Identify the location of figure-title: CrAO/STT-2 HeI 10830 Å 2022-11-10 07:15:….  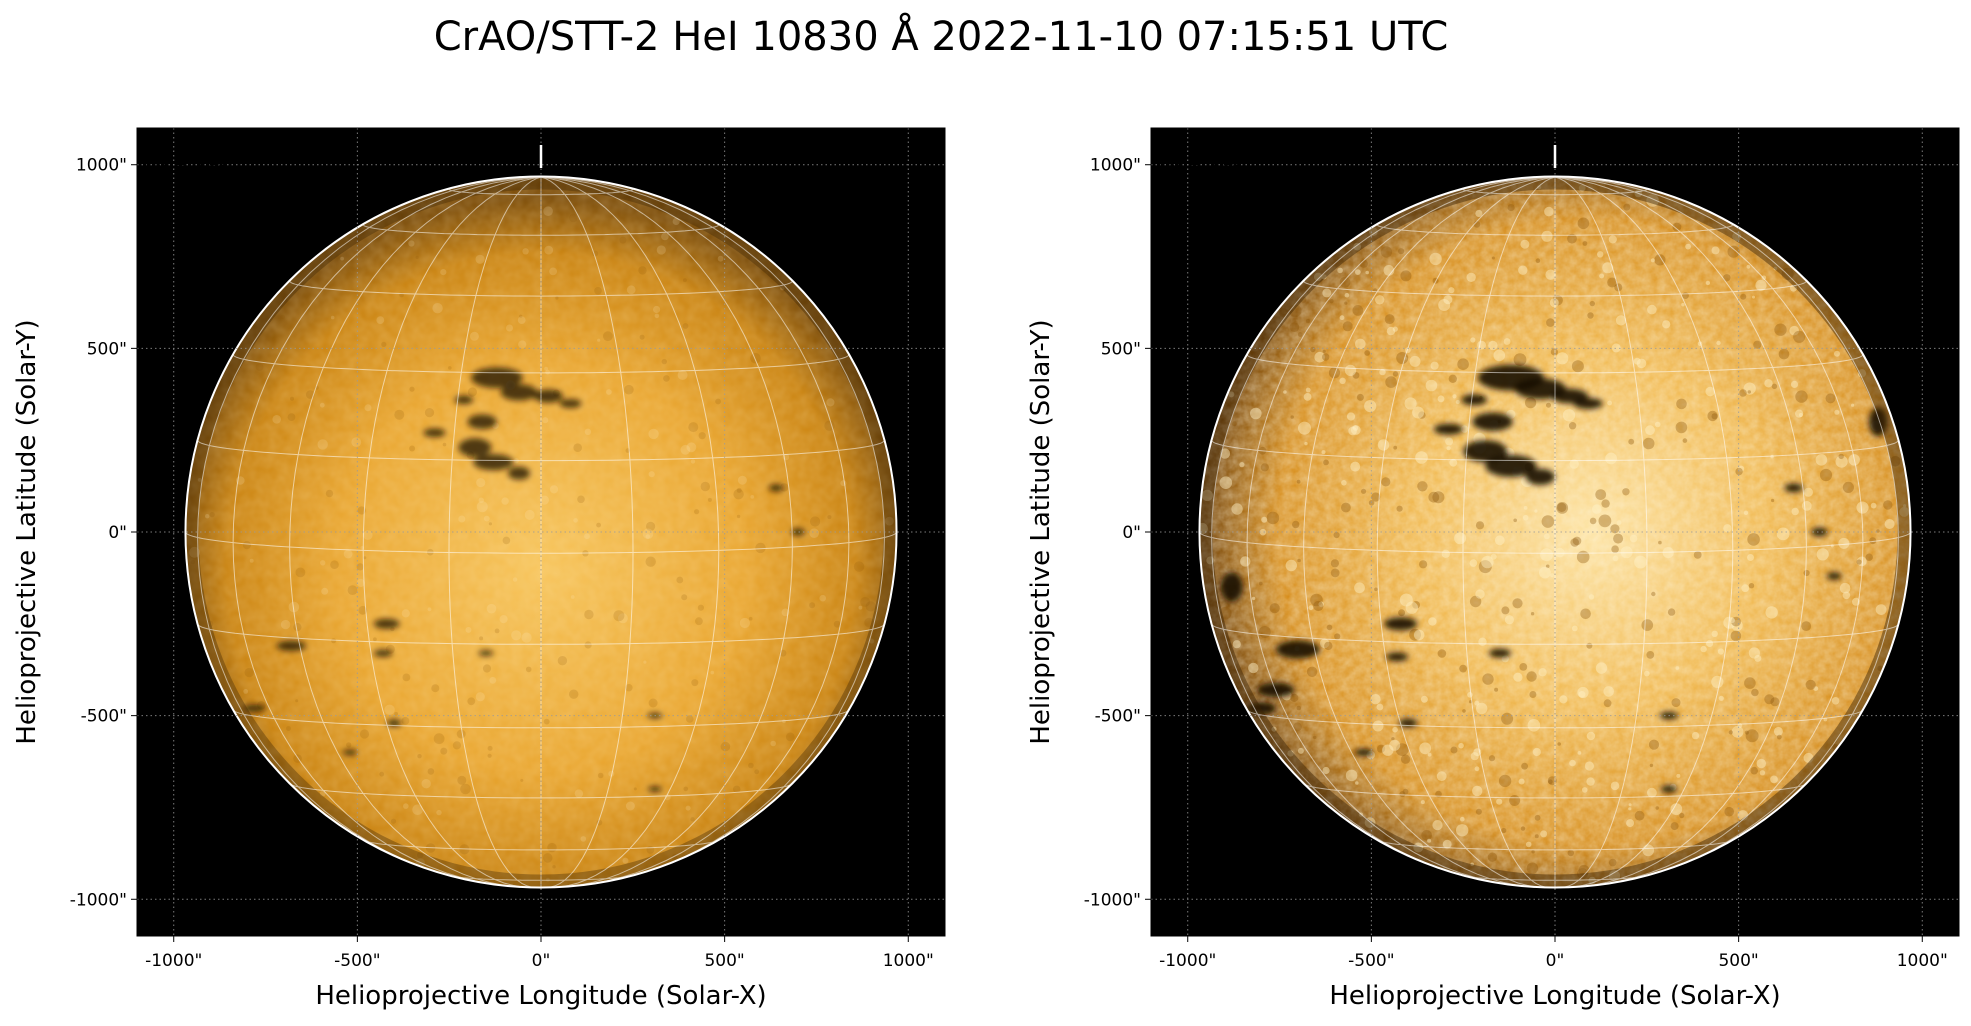
(941, 36).